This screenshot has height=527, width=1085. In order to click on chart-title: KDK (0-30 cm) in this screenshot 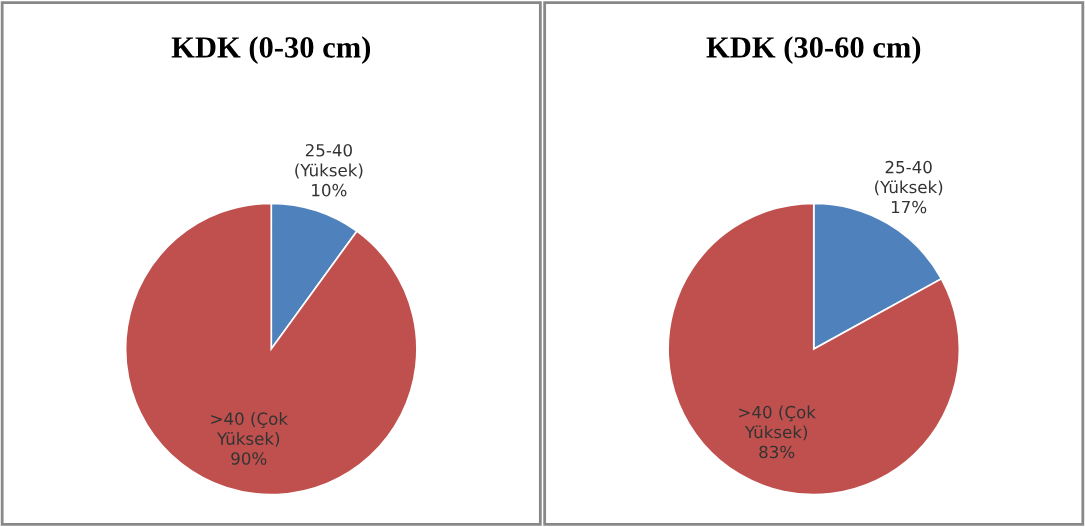, I will do `click(271, 50)`.